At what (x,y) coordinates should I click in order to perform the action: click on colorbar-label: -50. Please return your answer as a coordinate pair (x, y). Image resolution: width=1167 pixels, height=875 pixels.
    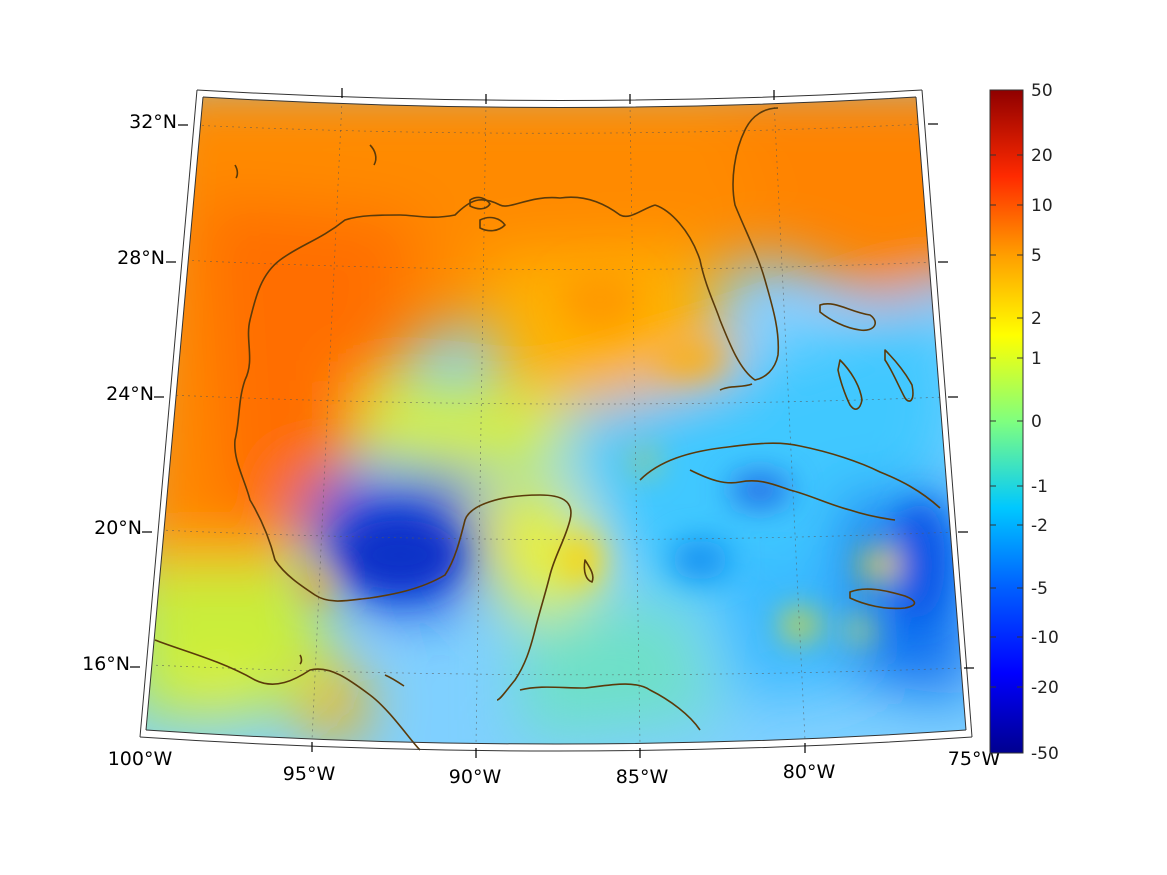
    Looking at the image, I should click on (1045, 754).